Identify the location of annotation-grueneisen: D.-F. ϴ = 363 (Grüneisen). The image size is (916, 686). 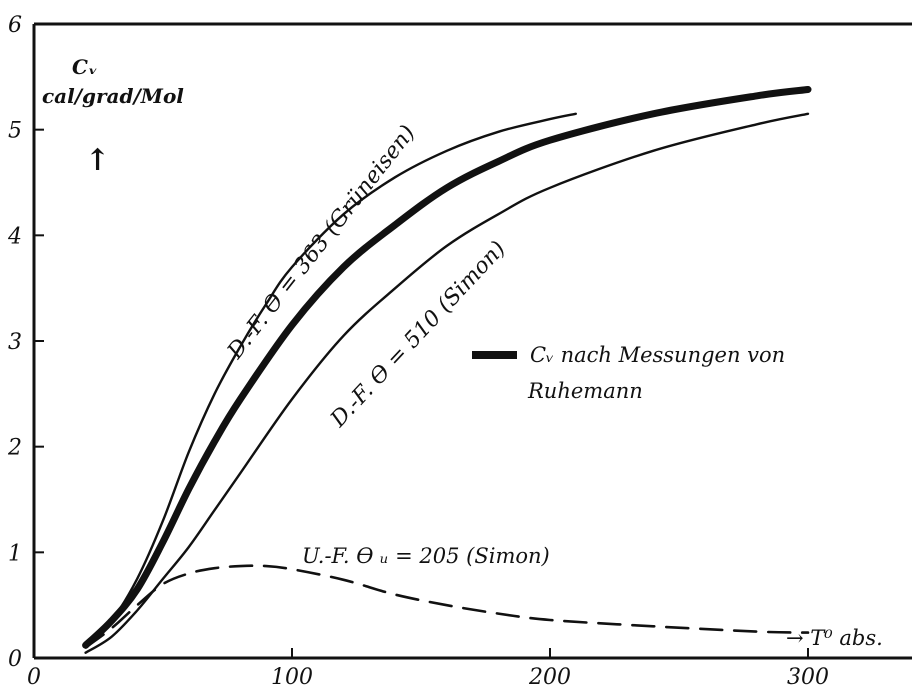
(321, 243).